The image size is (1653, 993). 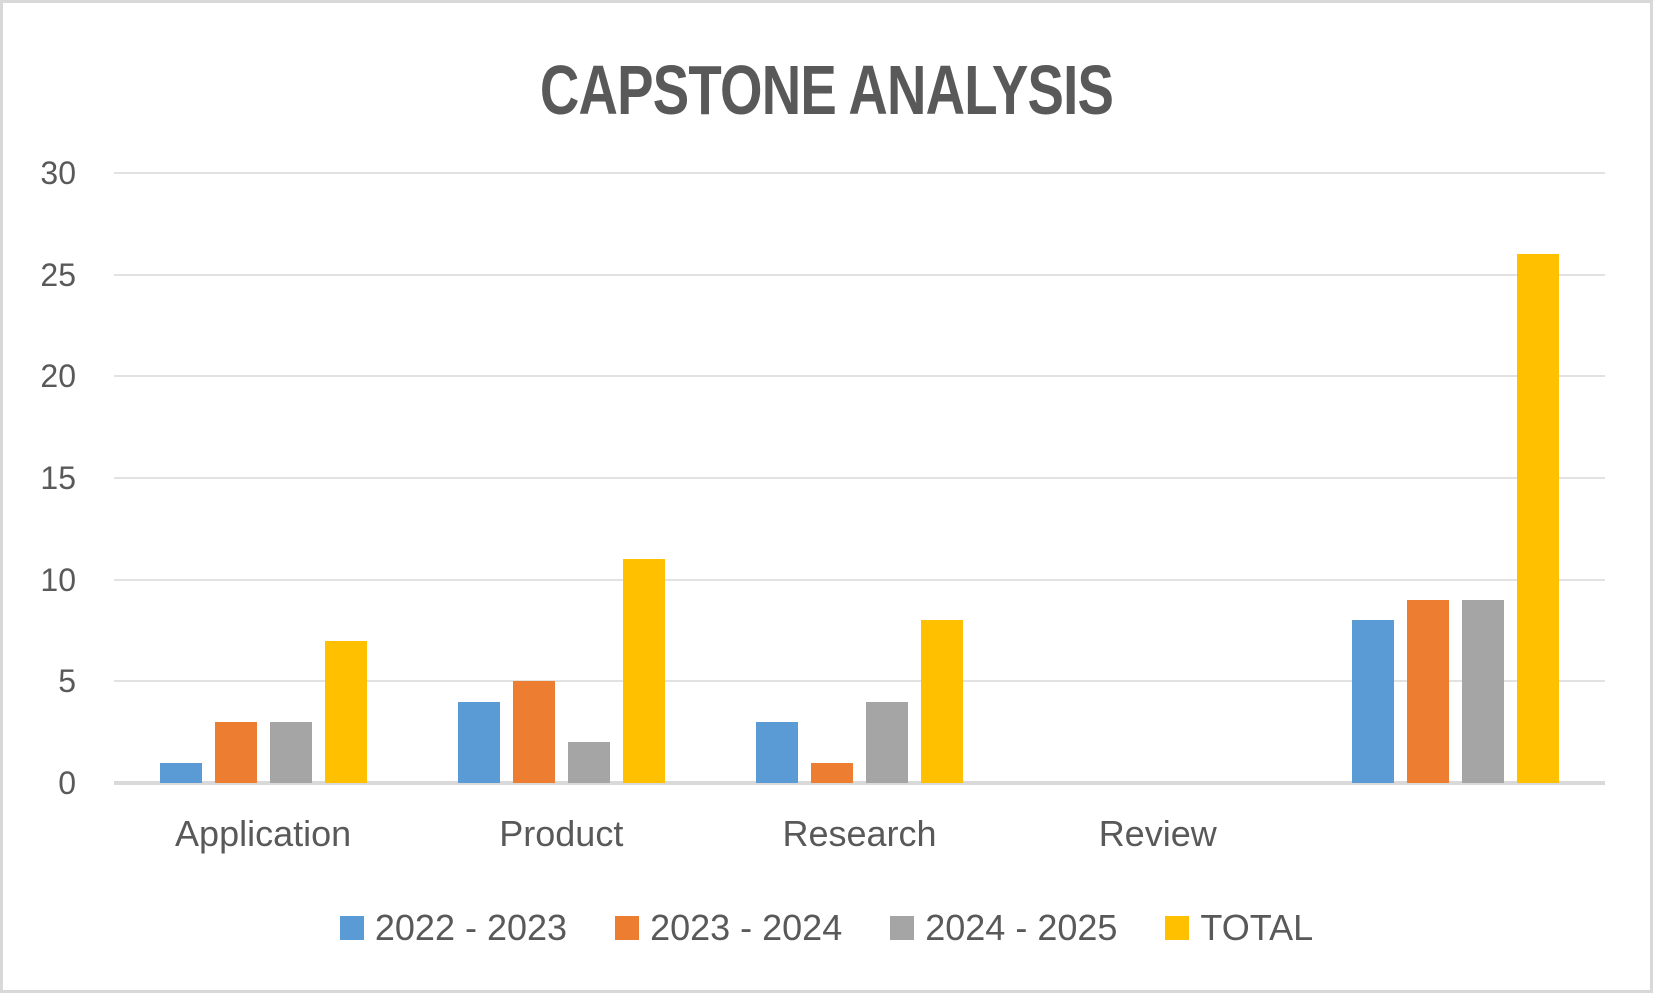 What do you see at coordinates (180, 772) in the screenshot?
I see `bar-2022-2023-Application` at bounding box center [180, 772].